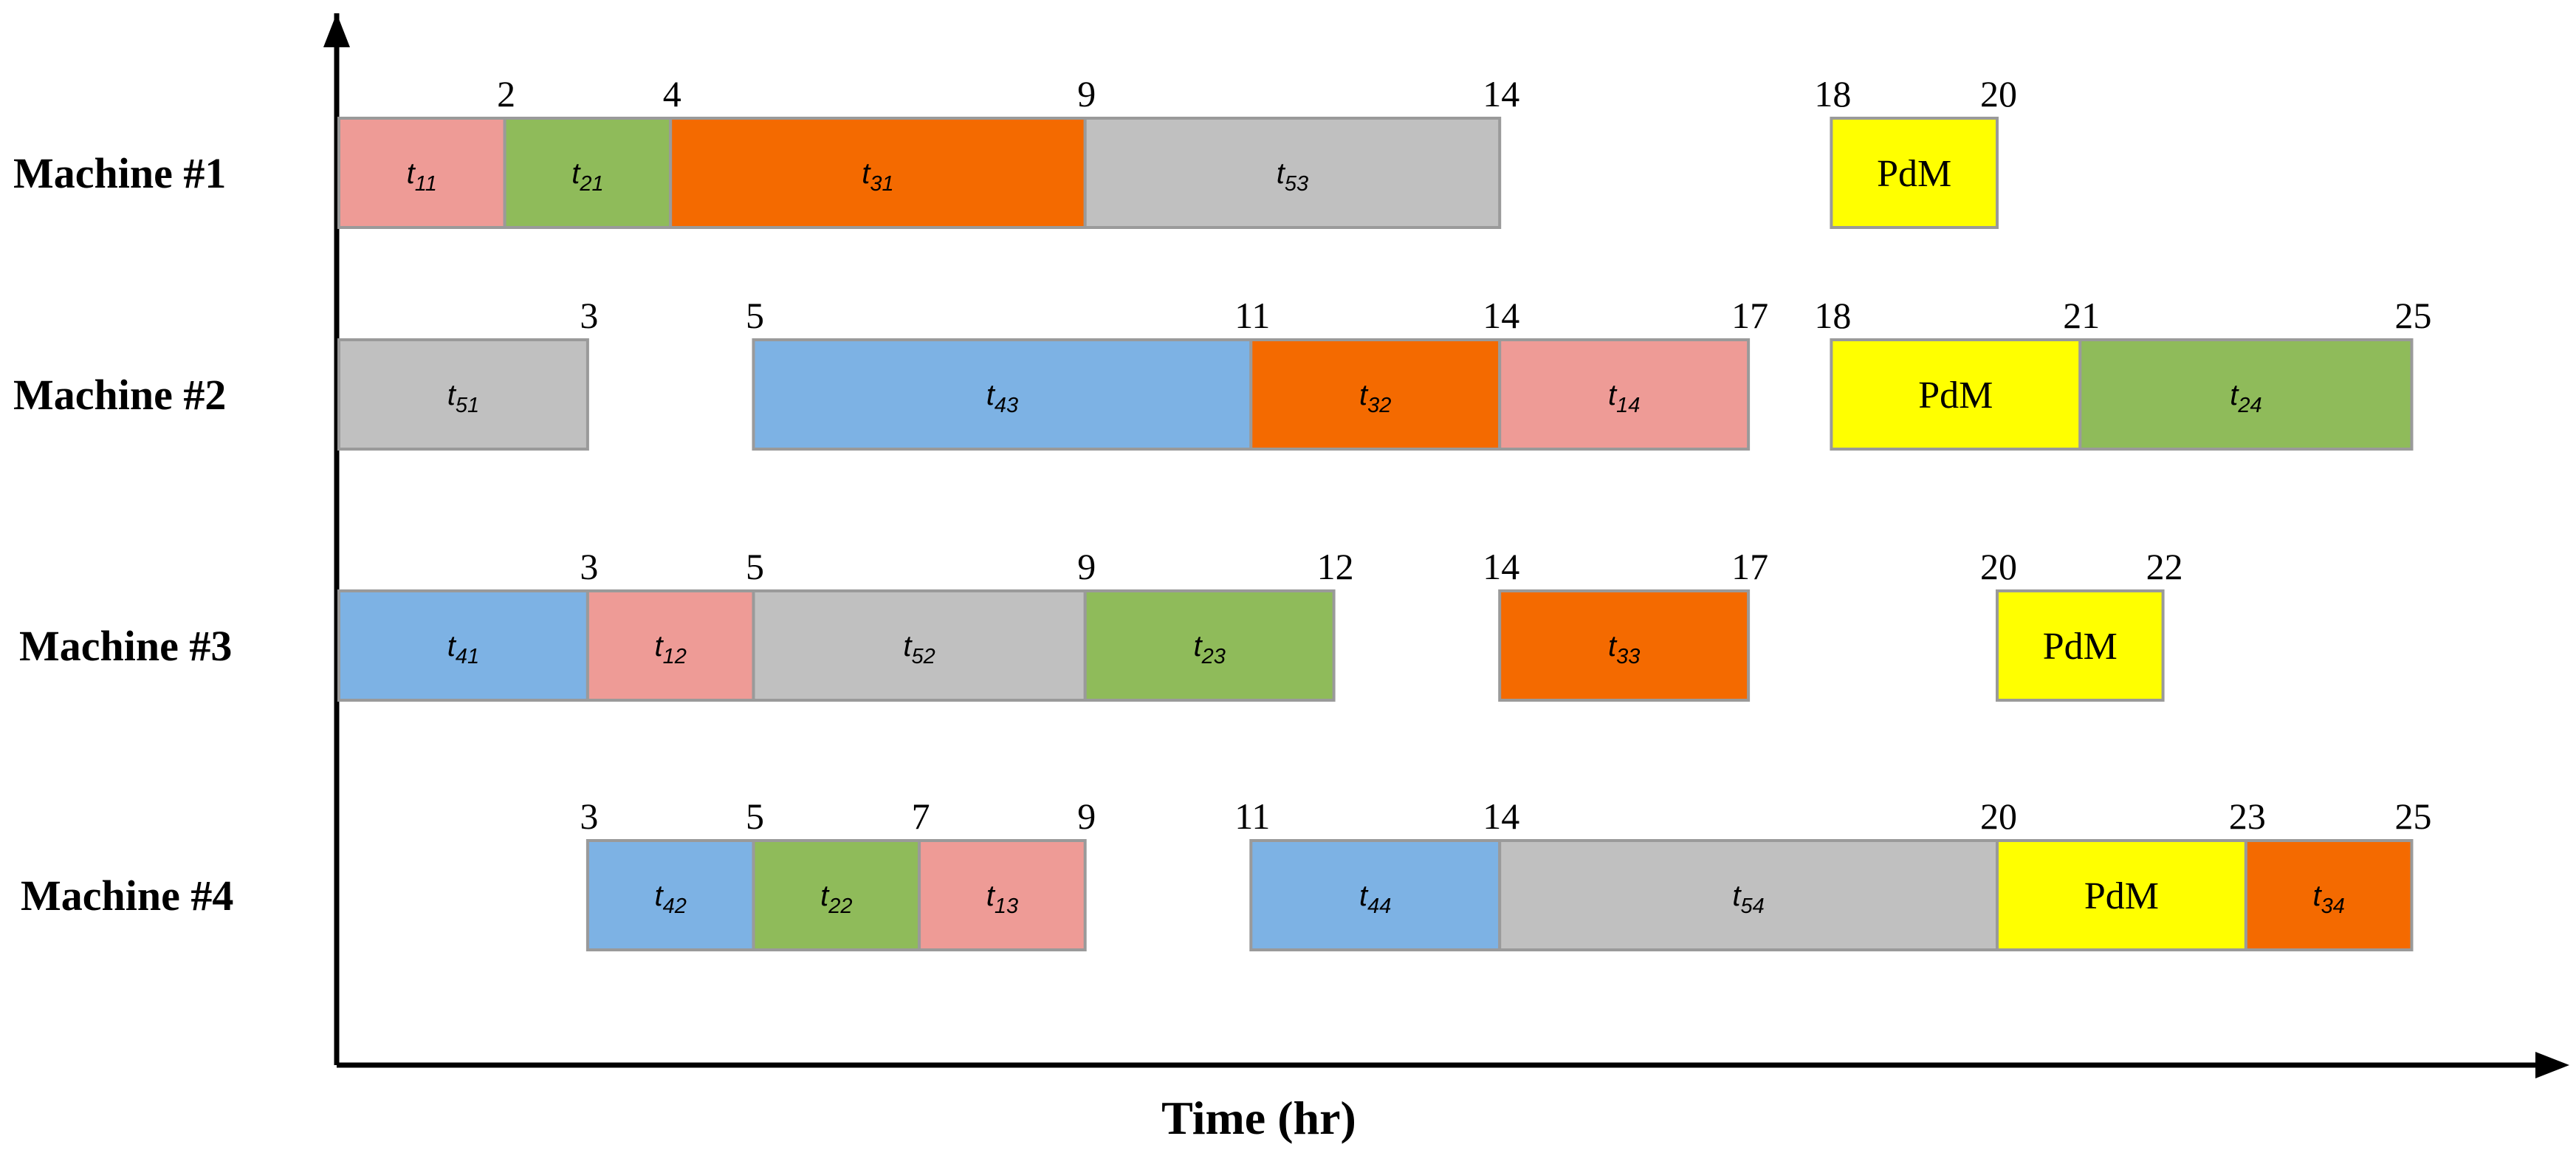 Image resolution: width=2576 pixels, height=1153 pixels. Describe the element at coordinates (672, 93) in the screenshot. I see `time-tick-label: 4` at that location.